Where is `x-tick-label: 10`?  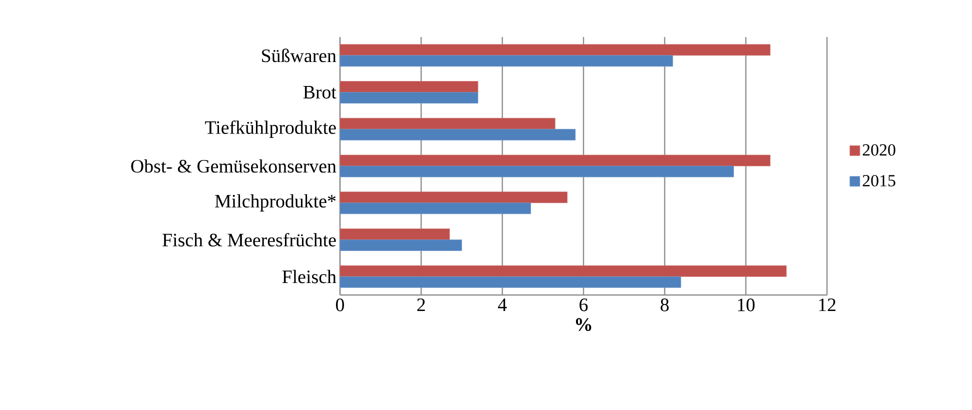 x-tick-label: 10 is located at coordinates (746, 305).